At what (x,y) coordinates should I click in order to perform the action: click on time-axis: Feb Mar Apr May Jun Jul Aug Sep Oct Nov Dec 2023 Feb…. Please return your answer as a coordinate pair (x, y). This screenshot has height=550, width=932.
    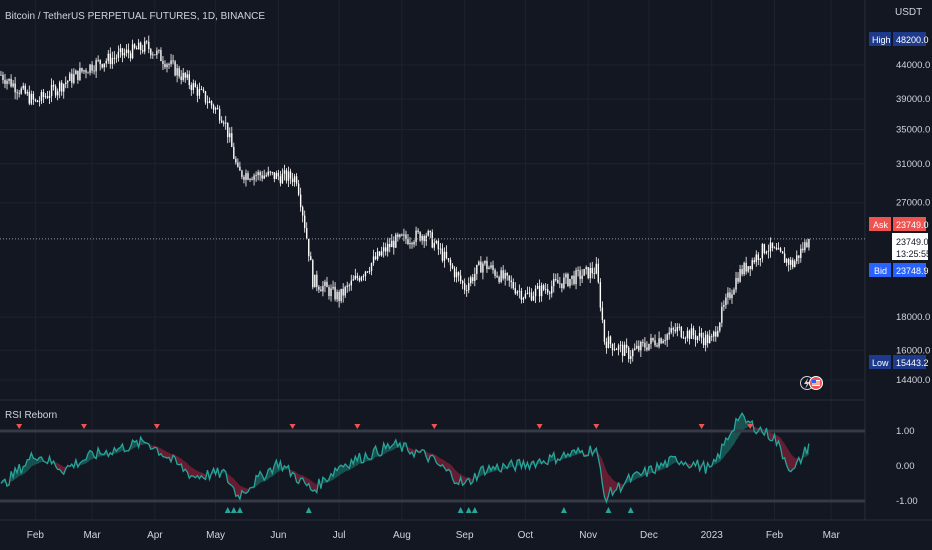
    Looking at the image, I should click on (434, 535).